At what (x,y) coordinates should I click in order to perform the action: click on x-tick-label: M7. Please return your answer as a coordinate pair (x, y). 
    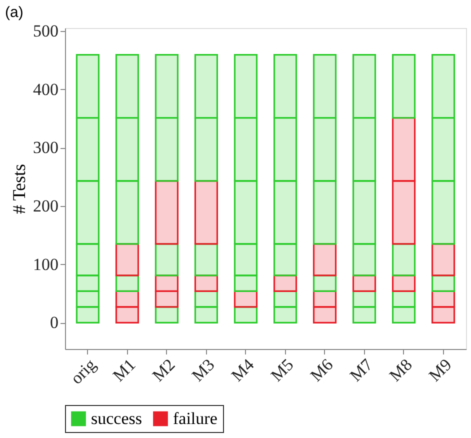
    Looking at the image, I should click on (361, 370).